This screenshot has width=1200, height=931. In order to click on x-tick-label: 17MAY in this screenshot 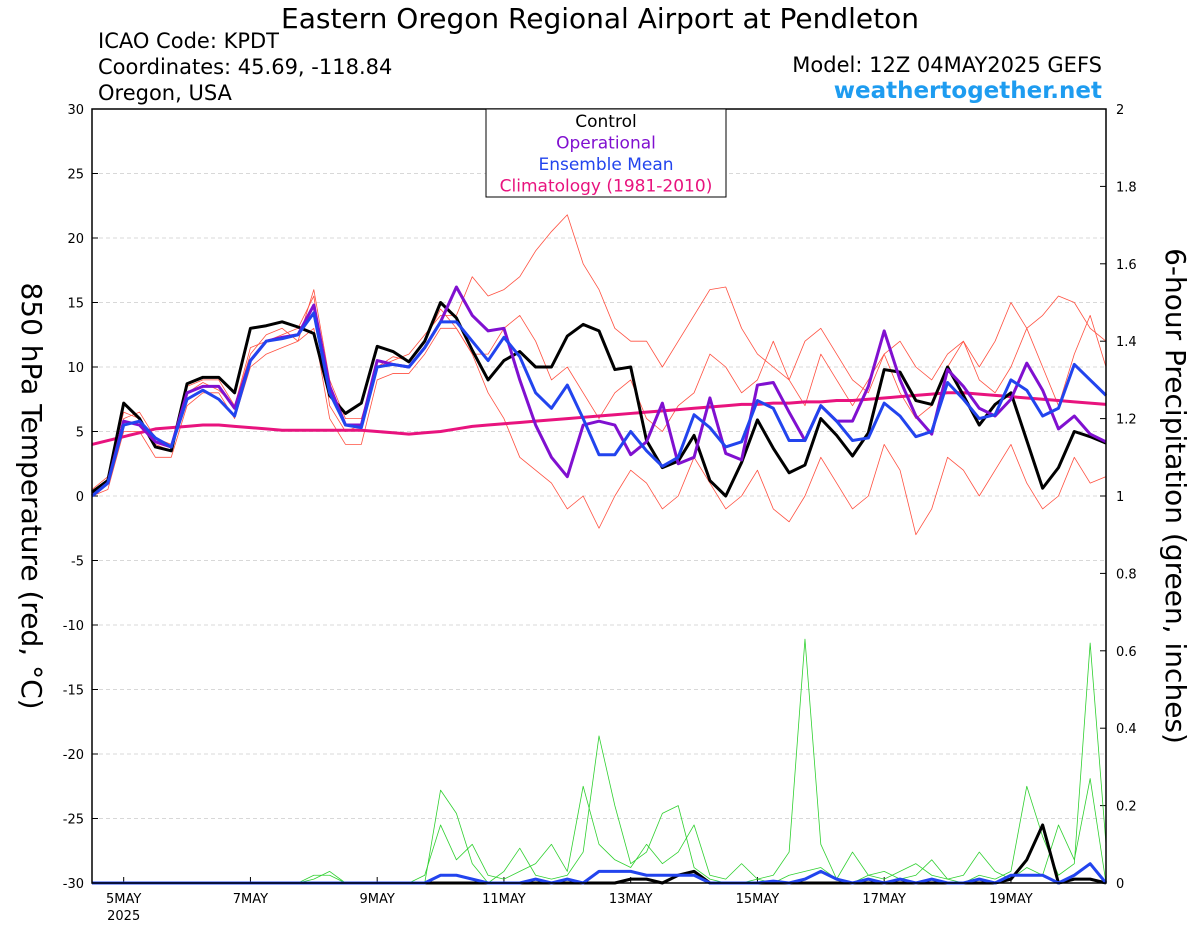, I will do `click(884, 899)`.